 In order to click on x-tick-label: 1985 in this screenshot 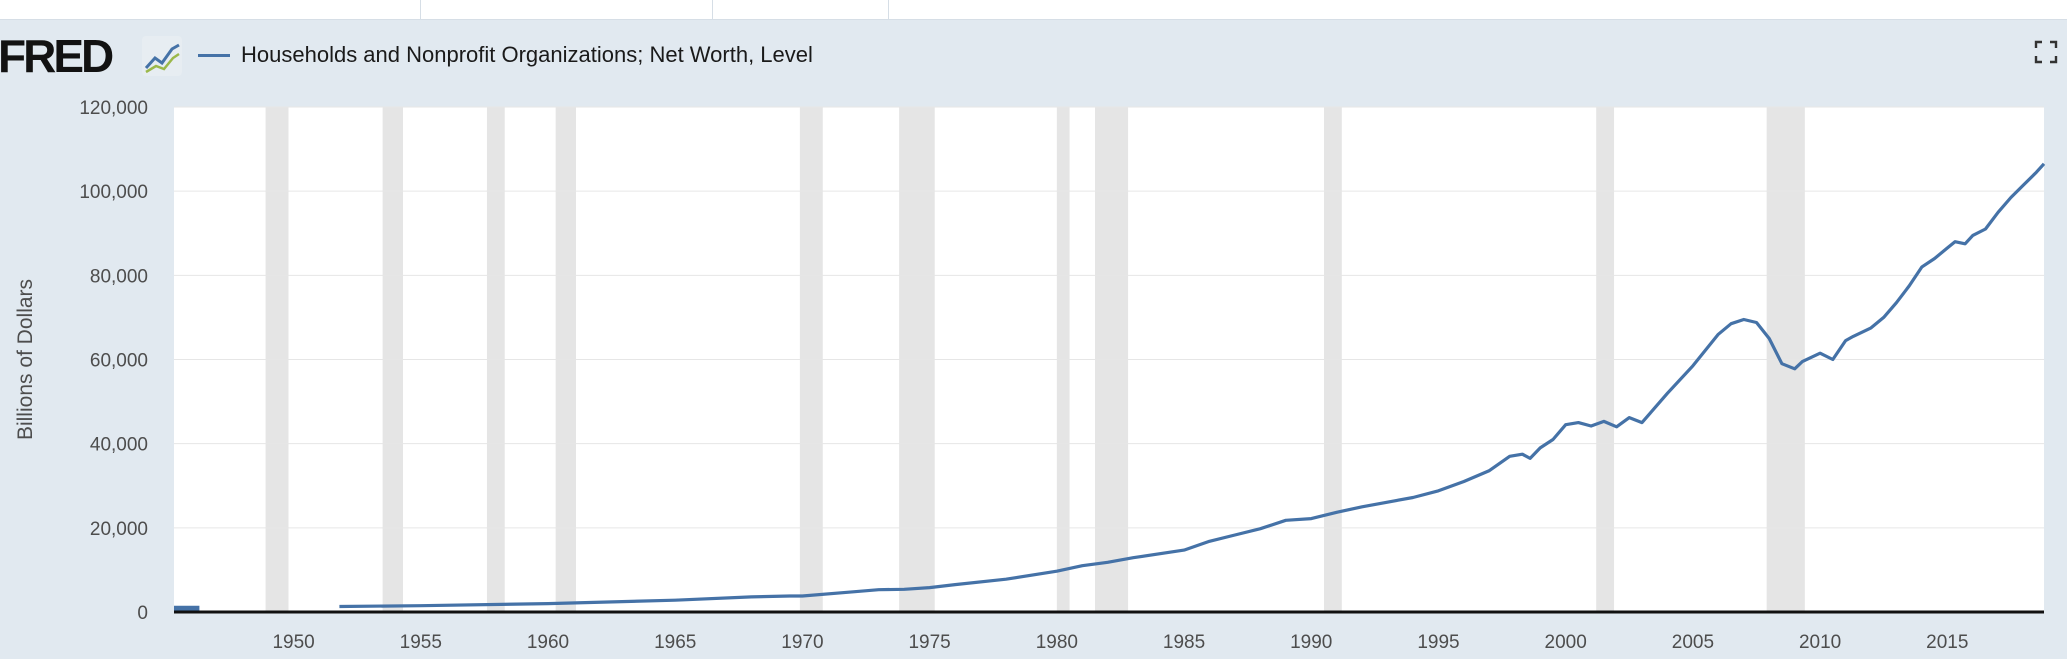, I will do `click(1184, 642)`.